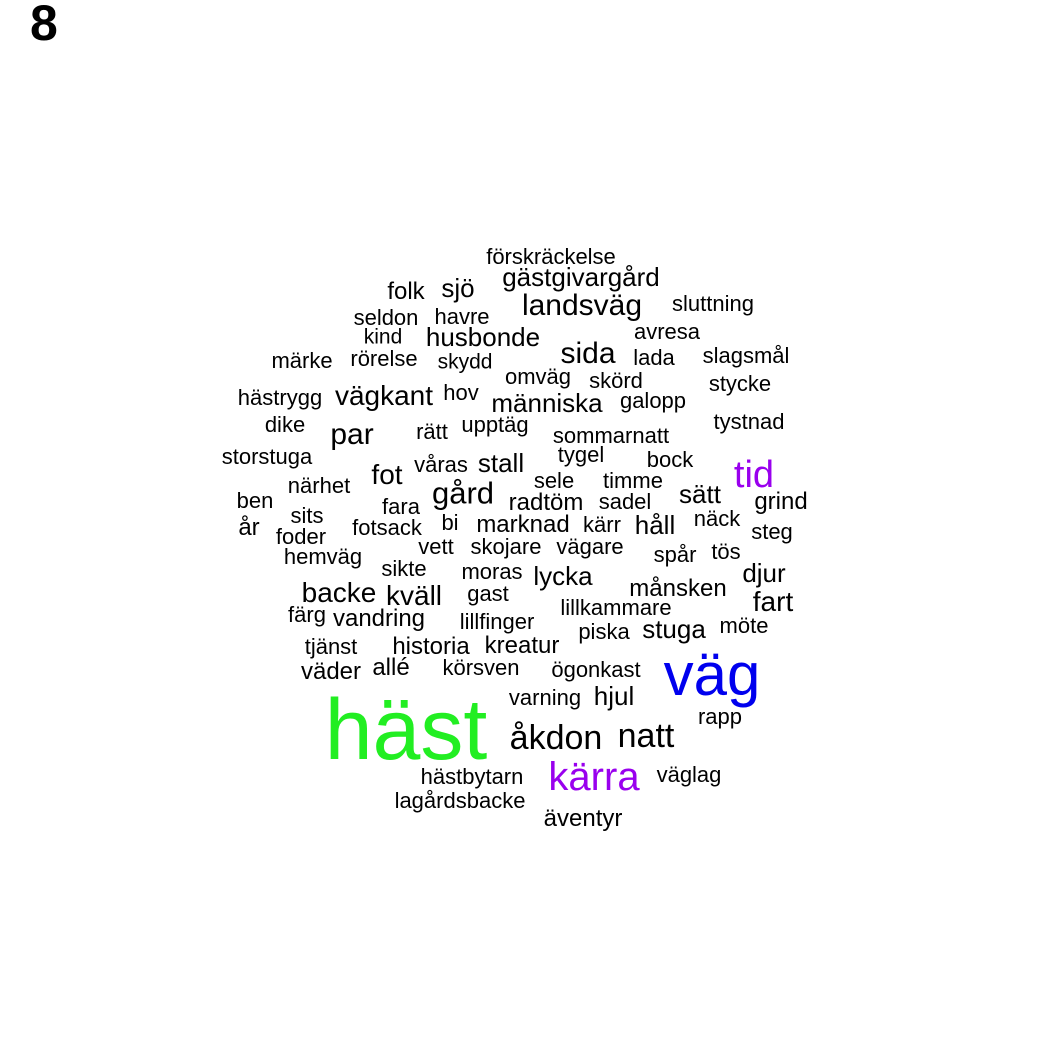 This screenshot has height=1050, width=1050. Describe the element at coordinates (44, 25) in the screenshot. I see `panel-label: 8` at that location.